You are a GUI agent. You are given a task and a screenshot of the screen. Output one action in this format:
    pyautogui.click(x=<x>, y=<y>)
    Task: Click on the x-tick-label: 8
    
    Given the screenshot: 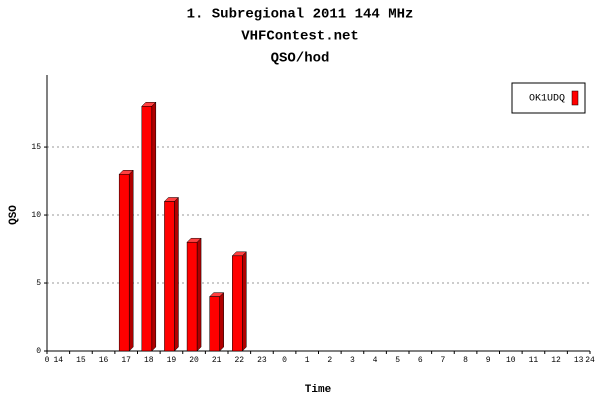 What is the action you would take?
    pyautogui.click(x=465, y=360)
    